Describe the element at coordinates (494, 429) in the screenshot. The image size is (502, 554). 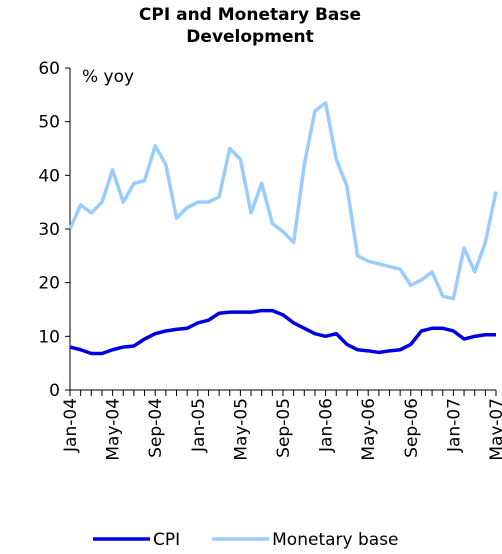
I see `x-tick-label: May-07` at that location.